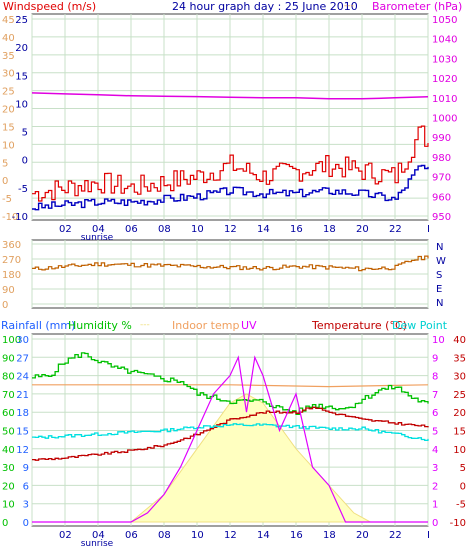 This screenshot has width=468, height=557. I want to click on x-tick: 02, so click(65, 229).